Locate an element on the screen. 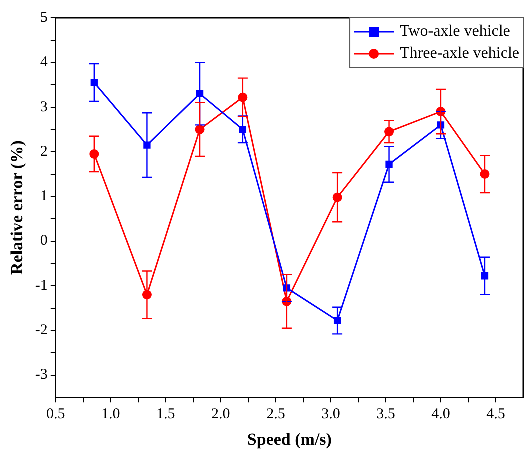 Image resolution: width=529 pixels, height=459 pixels. x-tick-label: 0.5 is located at coordinates (56, 414).